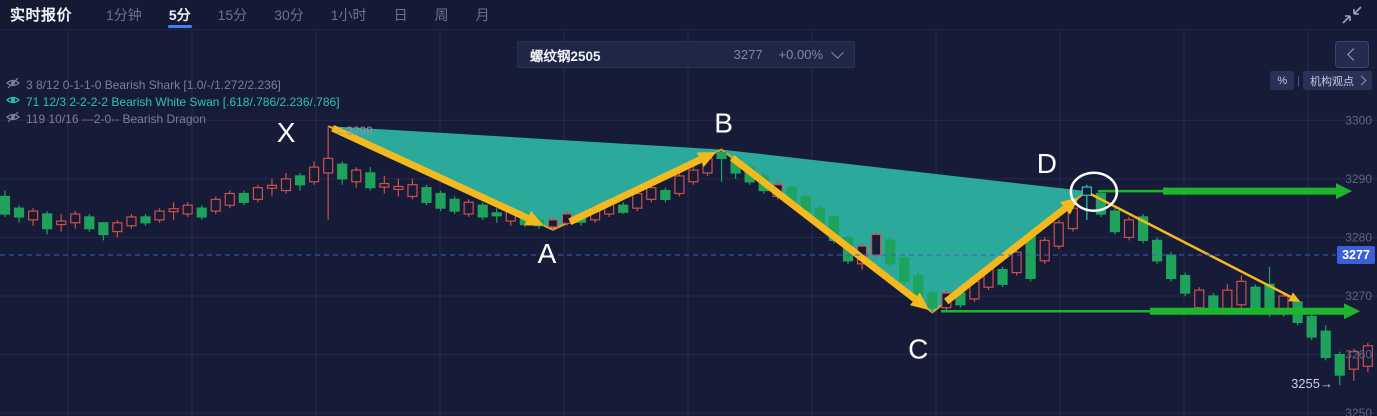 The width and height of the screenshot is (1377, 416). Describe the element at coordinates (837, 52) in the screenshot. I see `chevron-down-icon` at that location.